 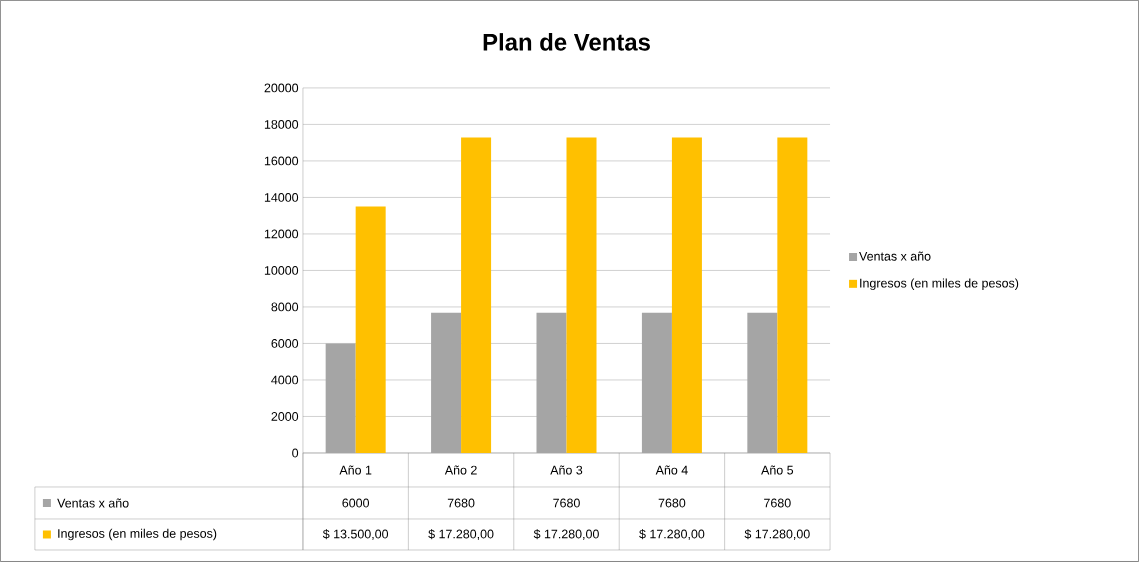 I want to click on x-tick-label: Año 5, so click(x=777, y=470).